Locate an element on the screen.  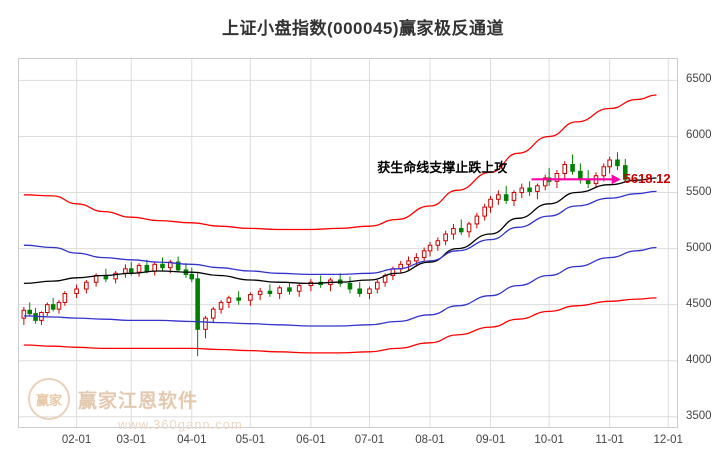
annotation-text: 获生命线支撑止跌上攻 is located at coordinates (442, 168).